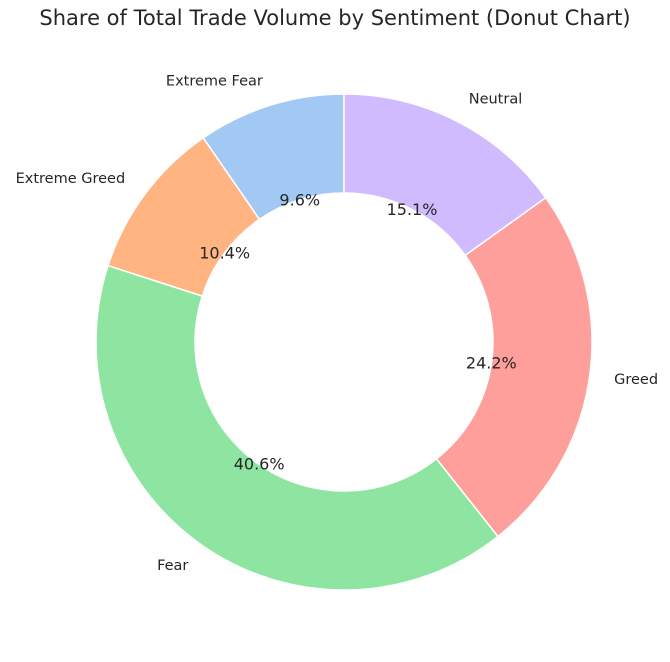 The height and width of the screenshot is (662, 670). Describe the element at coordinates (496, 99) in the screenshot. I see `category-label: Neutral` at that location.